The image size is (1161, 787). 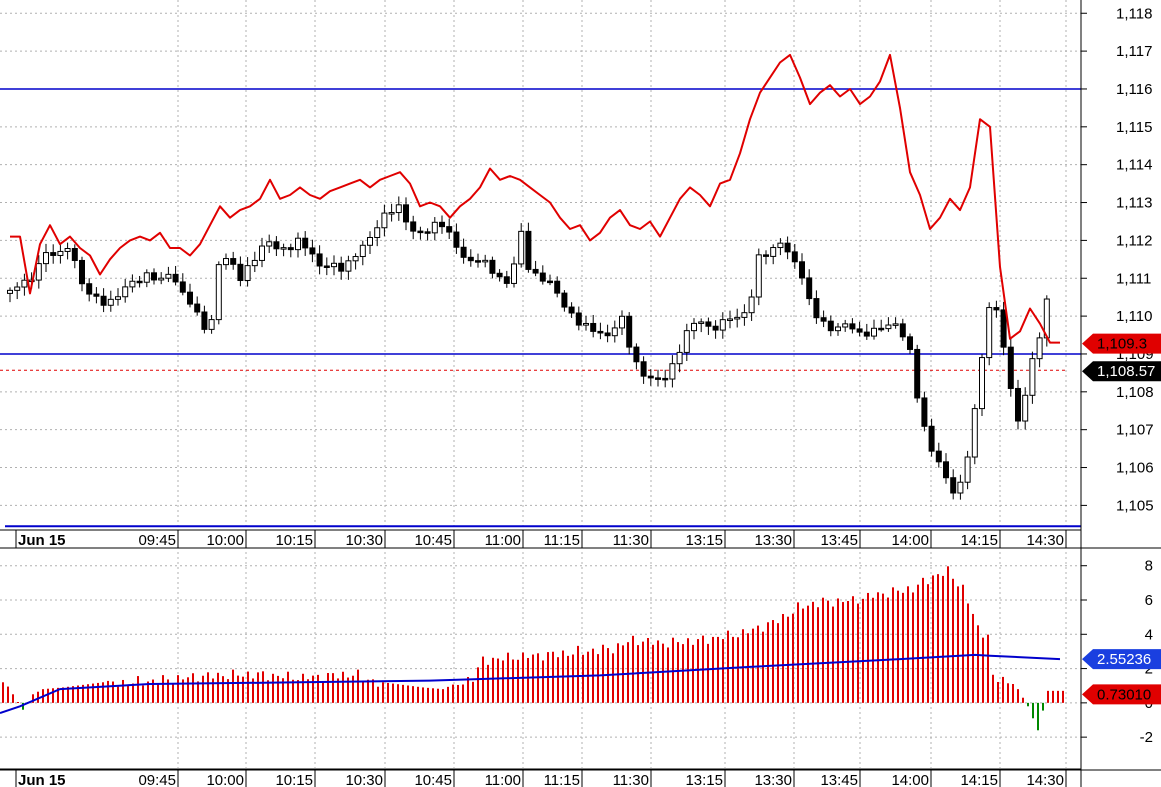 I want to click on price-flag-shape, so click(x=1121, y=343).